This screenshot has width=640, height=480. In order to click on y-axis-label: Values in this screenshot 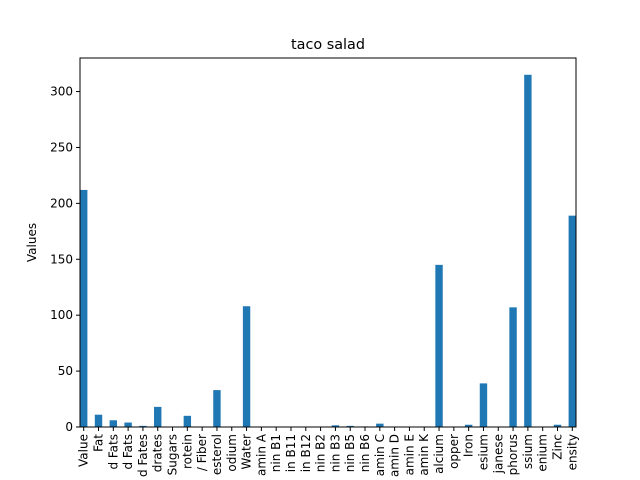, I will do `click(32, 242)`.